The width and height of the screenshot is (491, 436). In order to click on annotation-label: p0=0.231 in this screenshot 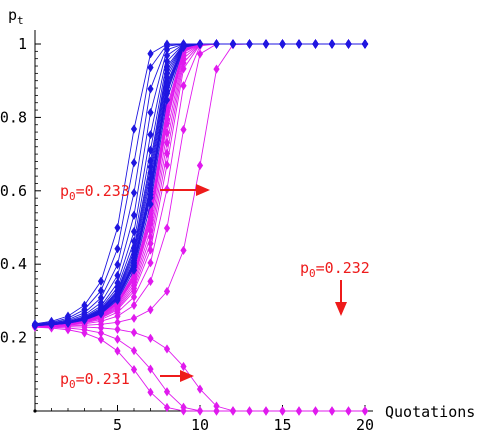, I will do `click(95, 380)`.